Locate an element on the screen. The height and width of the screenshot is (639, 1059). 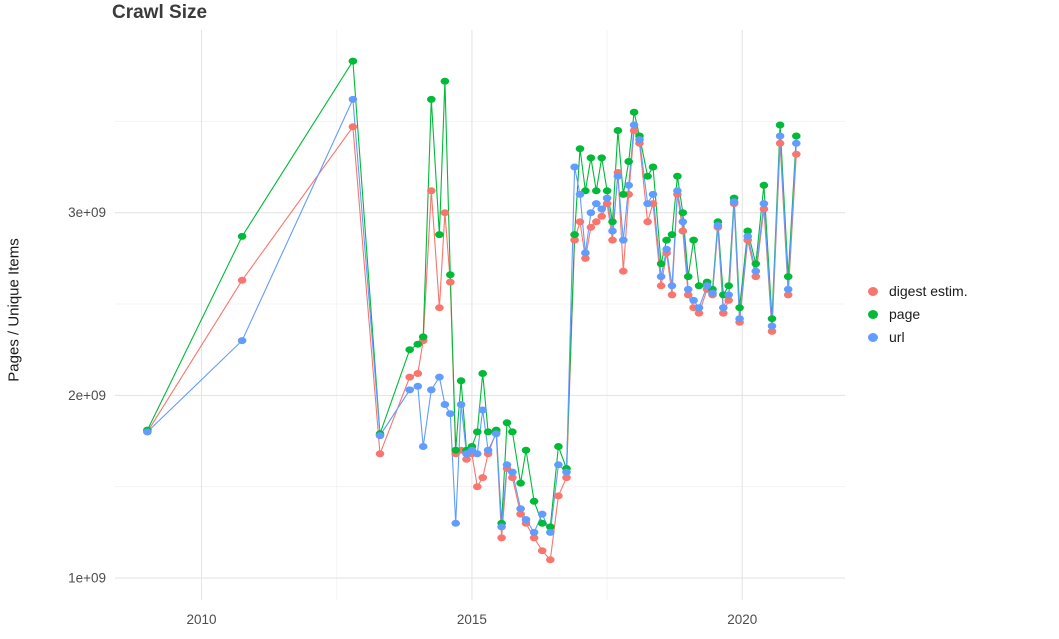
x-tick-label: 2020 is located at coordinates (742, 619).